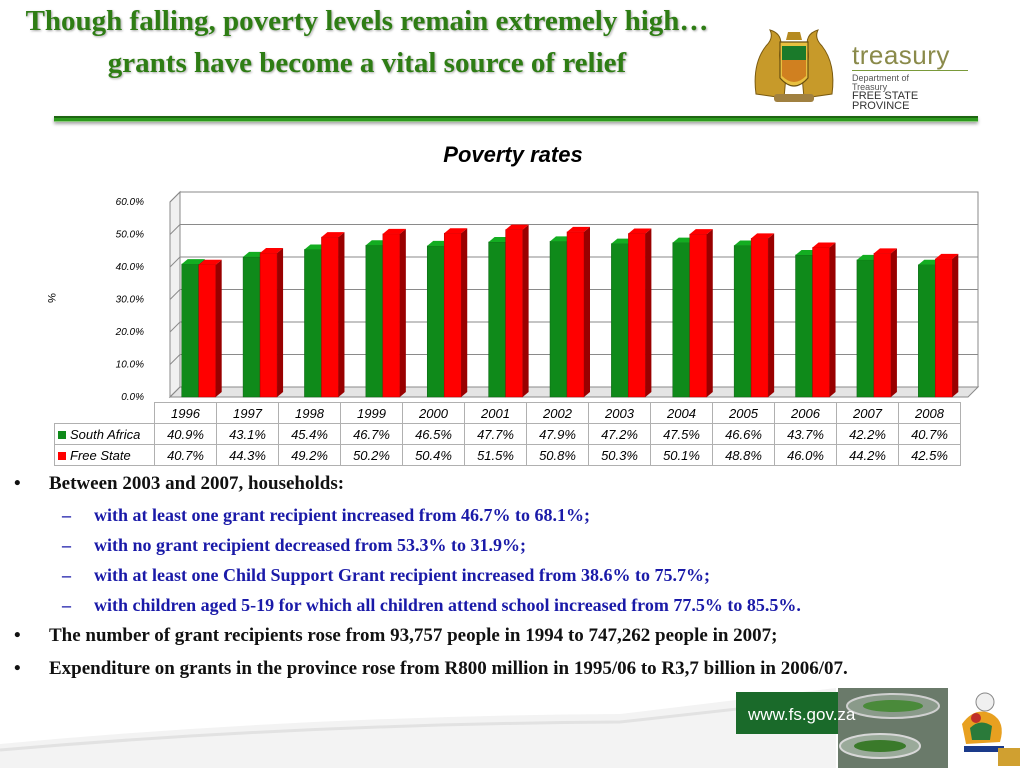  Describe the element at coordinates (832, 319) in the screenshot. I see `bar-side-free-state-2006` at that location.